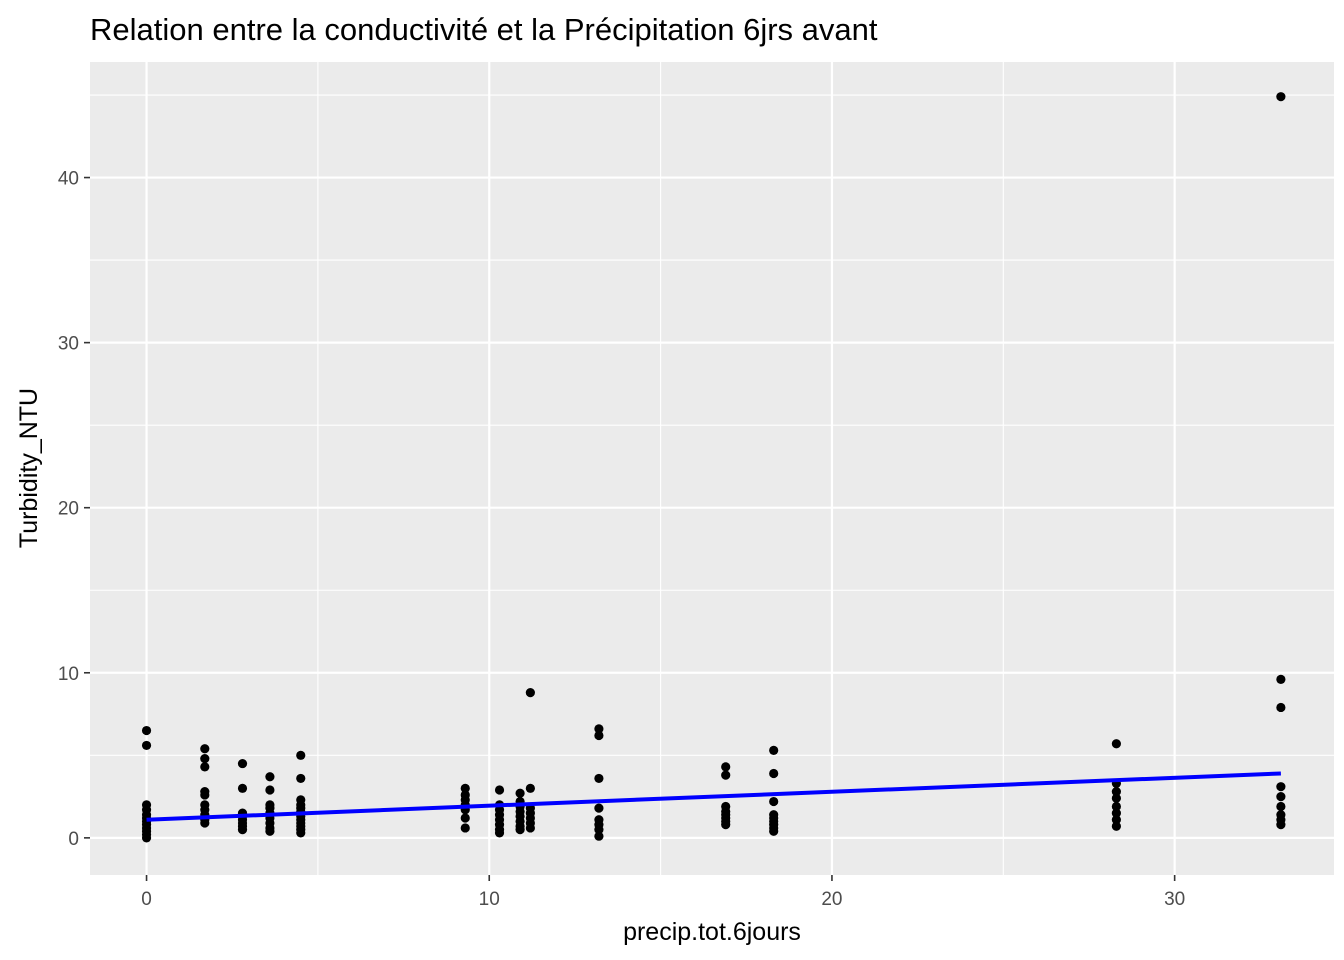 The image size is (1344, 960). I want to click on x-tick-label: 30, so click(1174, 899).